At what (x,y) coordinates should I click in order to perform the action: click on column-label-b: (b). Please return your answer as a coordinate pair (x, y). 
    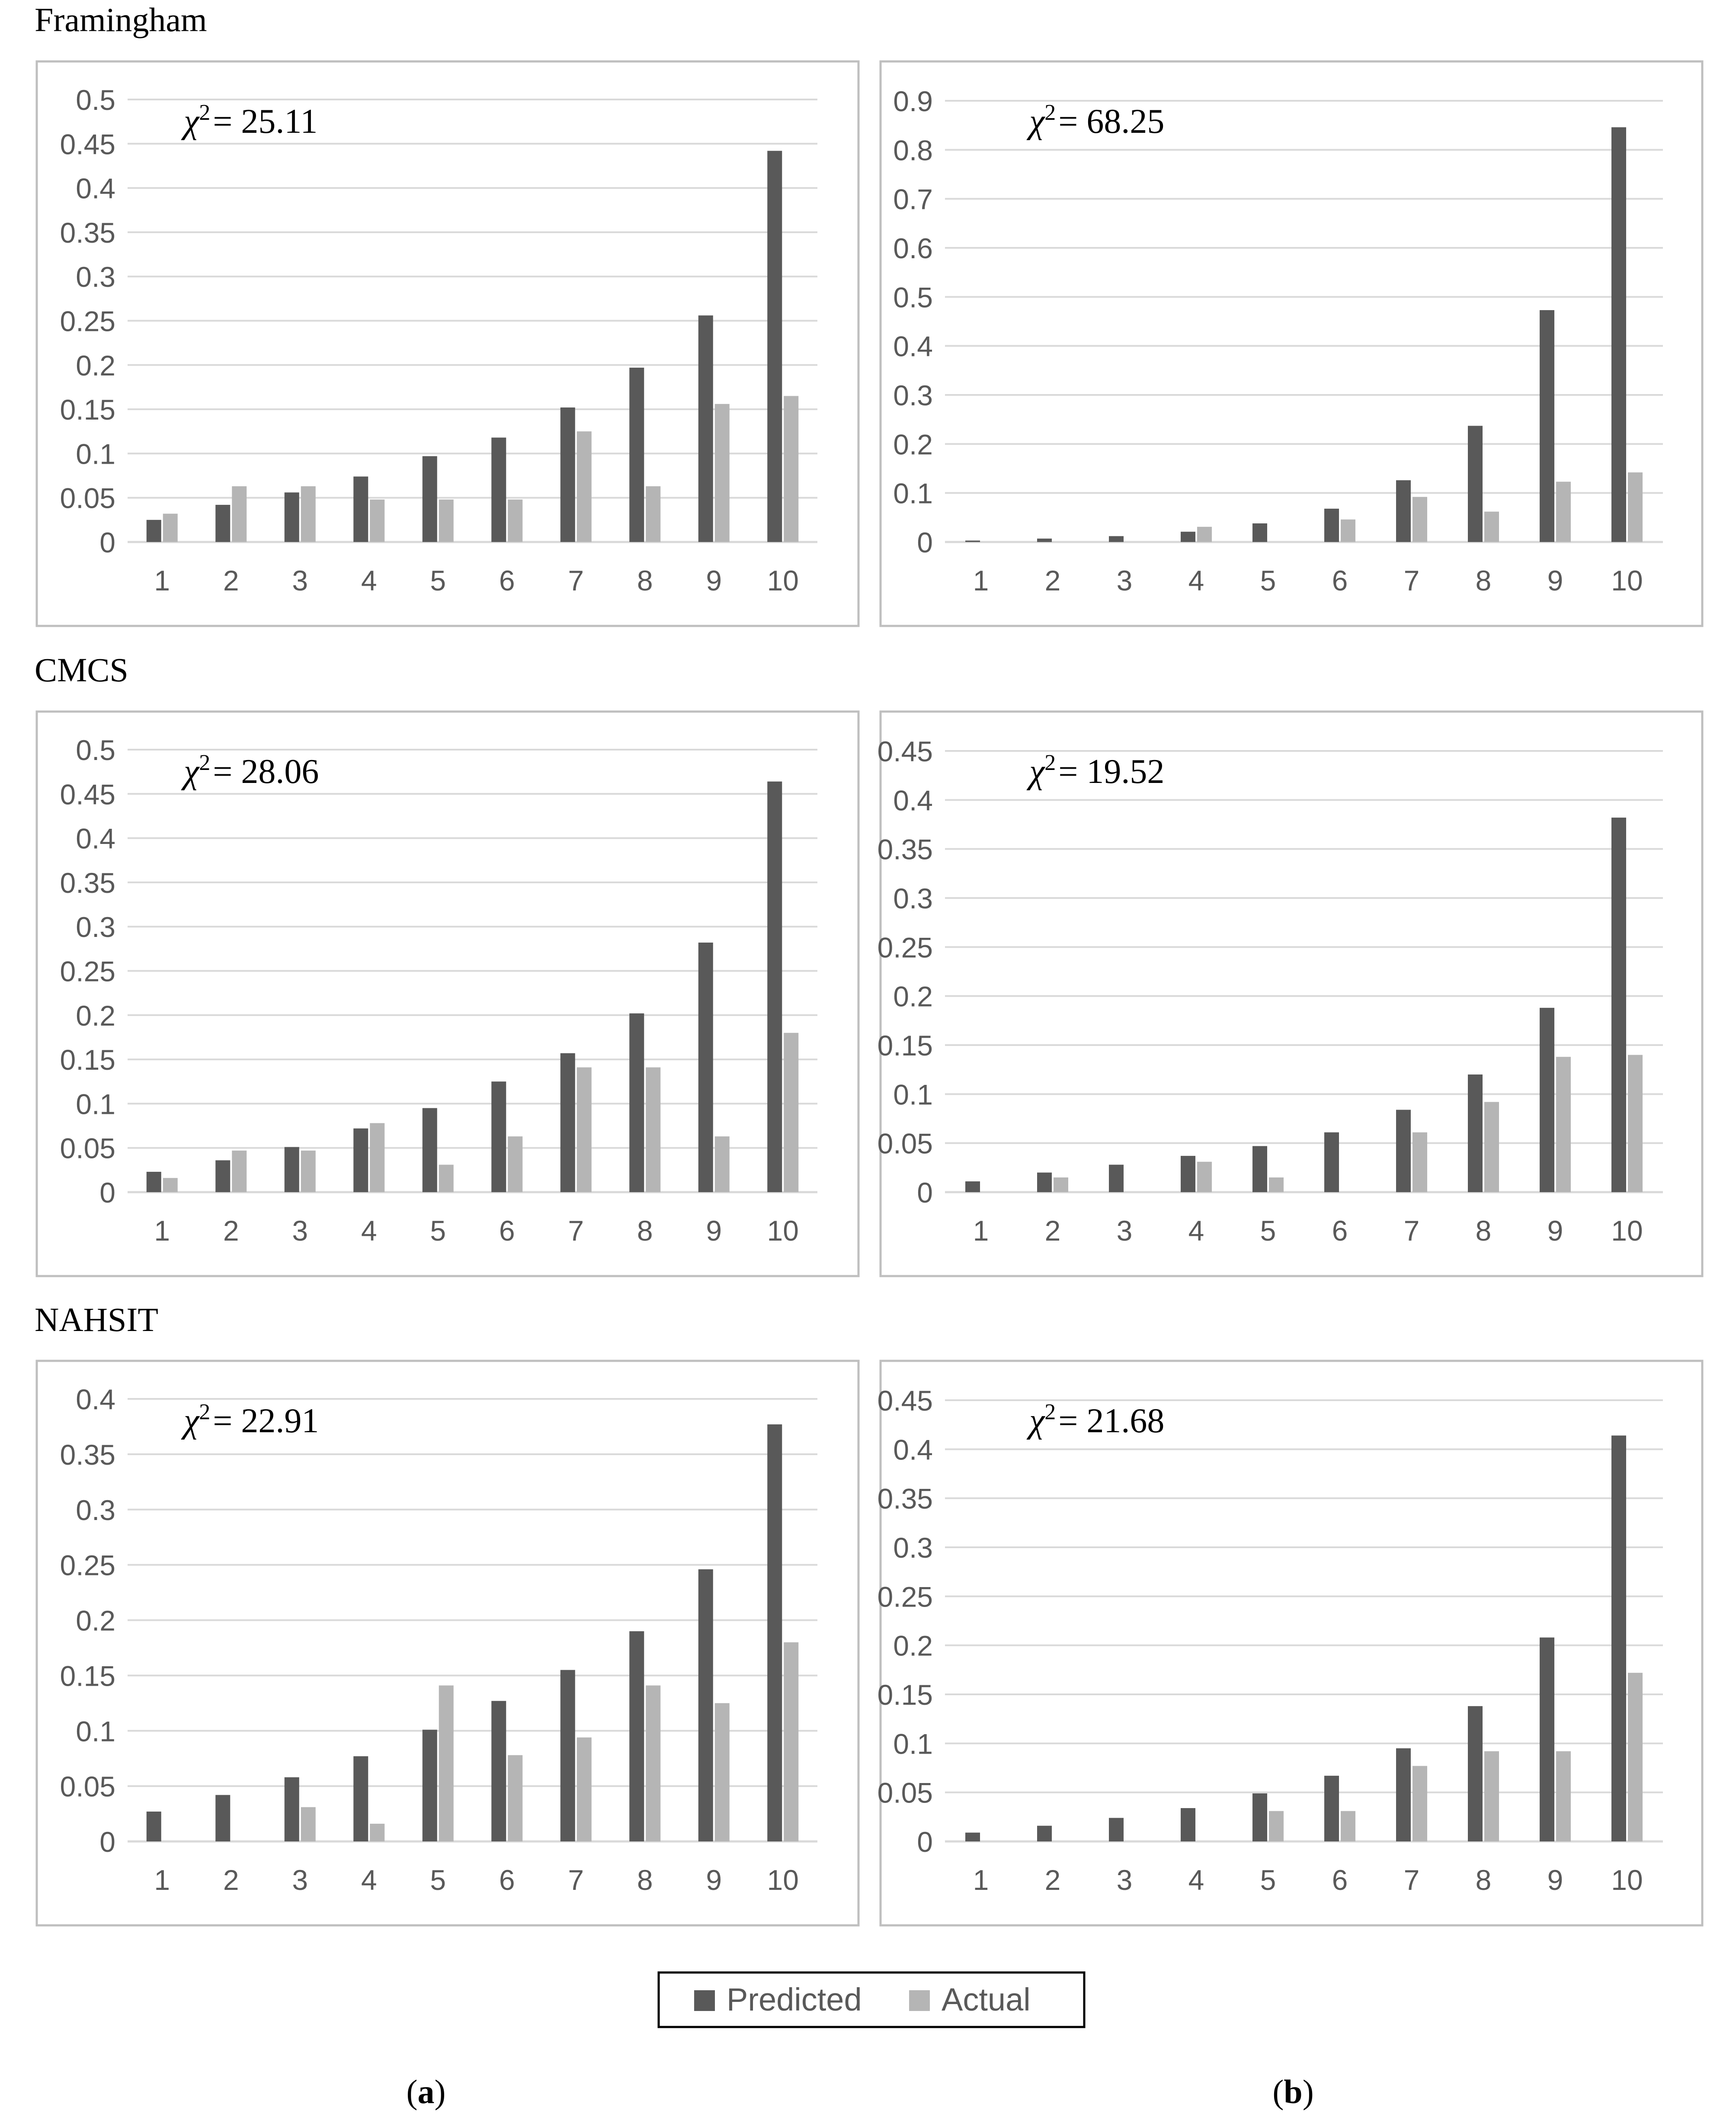
    Looking at the image, I should click on (1293, 2091).